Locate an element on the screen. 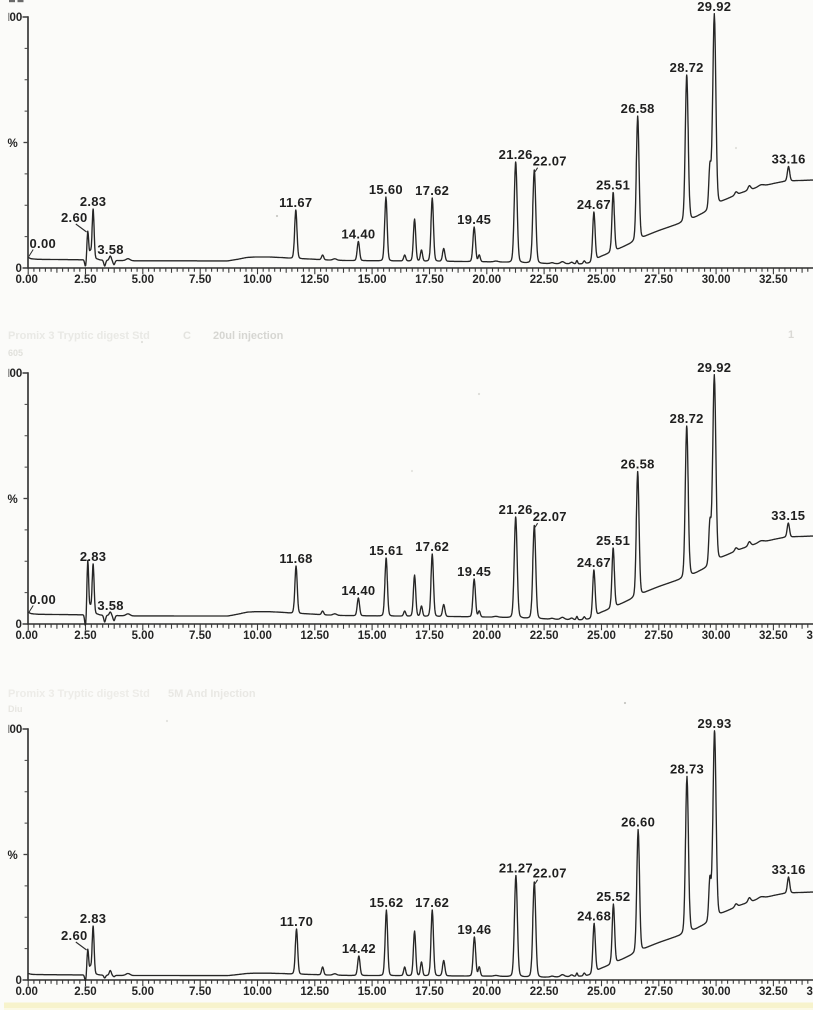 This screenshot has height=1010, width=813. svg-text: 28.73 is located at coordinates (687, 769).